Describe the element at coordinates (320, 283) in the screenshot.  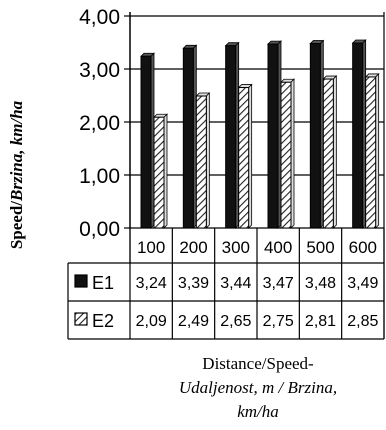
I see `data-label-e1: 3,48` at that location.